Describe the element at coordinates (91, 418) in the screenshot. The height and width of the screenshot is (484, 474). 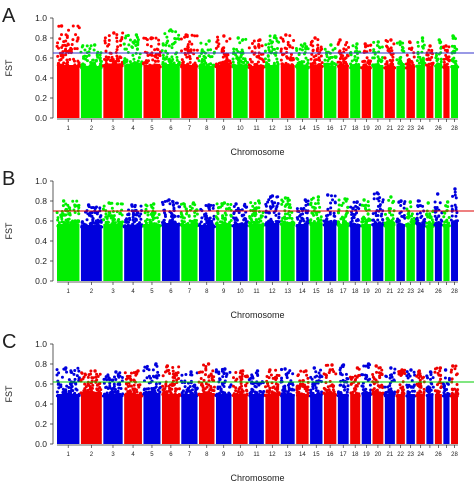
I see `chromosome-2-points` at that location.